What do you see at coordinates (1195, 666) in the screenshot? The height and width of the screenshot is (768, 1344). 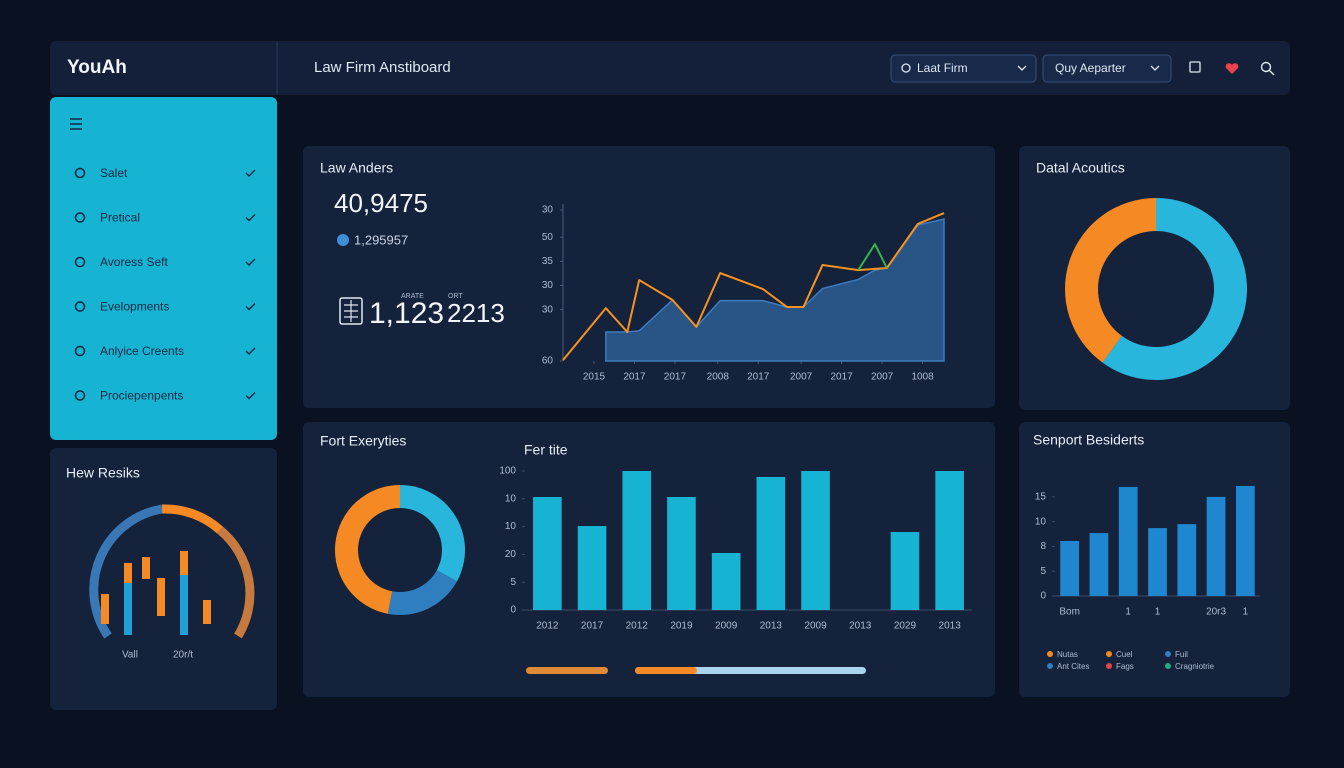 I see `legend-label: Cragniotrie` at bounding box center [1195, 666].